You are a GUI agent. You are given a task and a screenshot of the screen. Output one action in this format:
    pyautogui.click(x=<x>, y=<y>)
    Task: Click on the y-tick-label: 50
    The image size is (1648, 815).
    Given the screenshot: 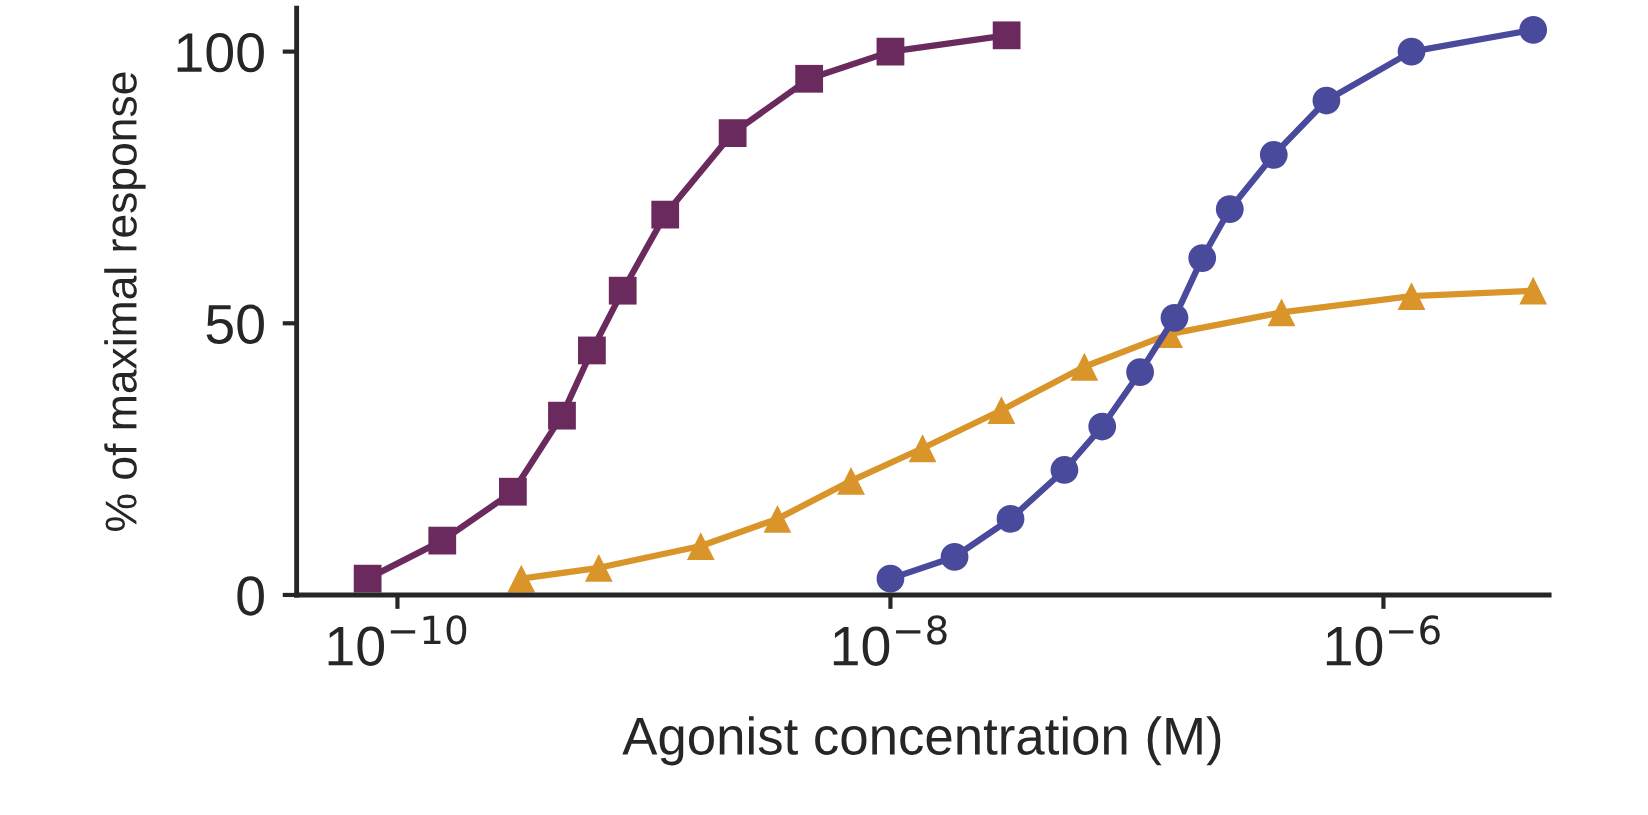 What is the action you would take?
    pyautogui.click(x=235, y=324)
    